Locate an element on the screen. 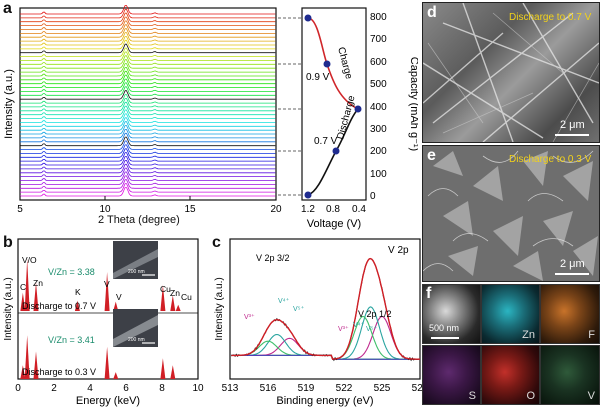  gcd-ylabel: Capacity (mAh g⁻¹) is located at coordinates (413, 104).